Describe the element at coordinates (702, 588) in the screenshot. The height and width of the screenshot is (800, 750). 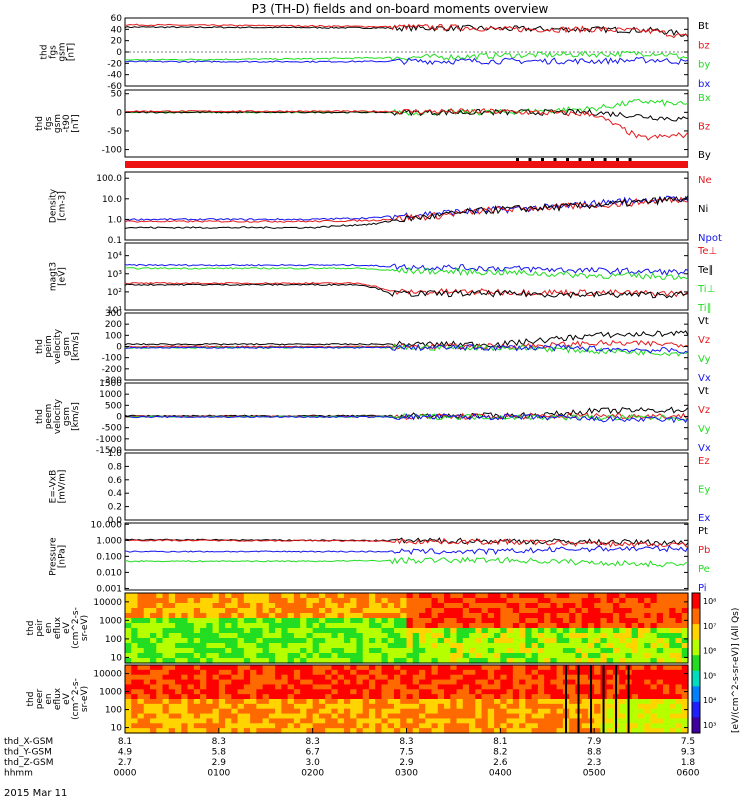
I see `legend-entry: Pi` at that location.